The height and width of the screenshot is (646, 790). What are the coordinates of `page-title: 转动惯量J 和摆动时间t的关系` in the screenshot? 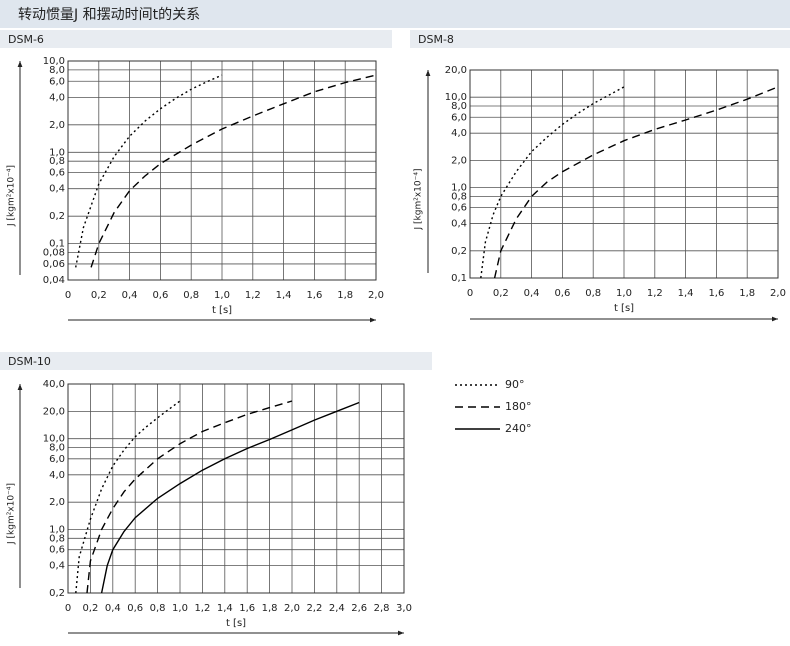 It's located at (109, 14).